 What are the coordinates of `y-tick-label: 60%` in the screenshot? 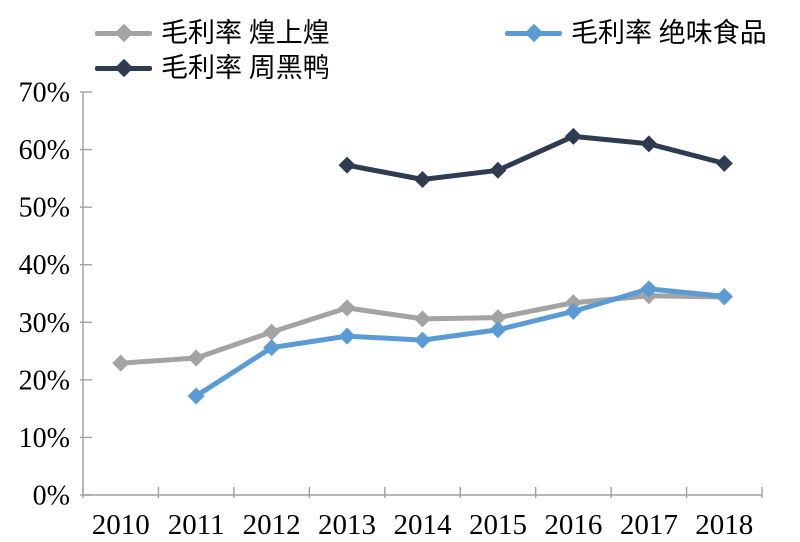 It's located at (44, 150).